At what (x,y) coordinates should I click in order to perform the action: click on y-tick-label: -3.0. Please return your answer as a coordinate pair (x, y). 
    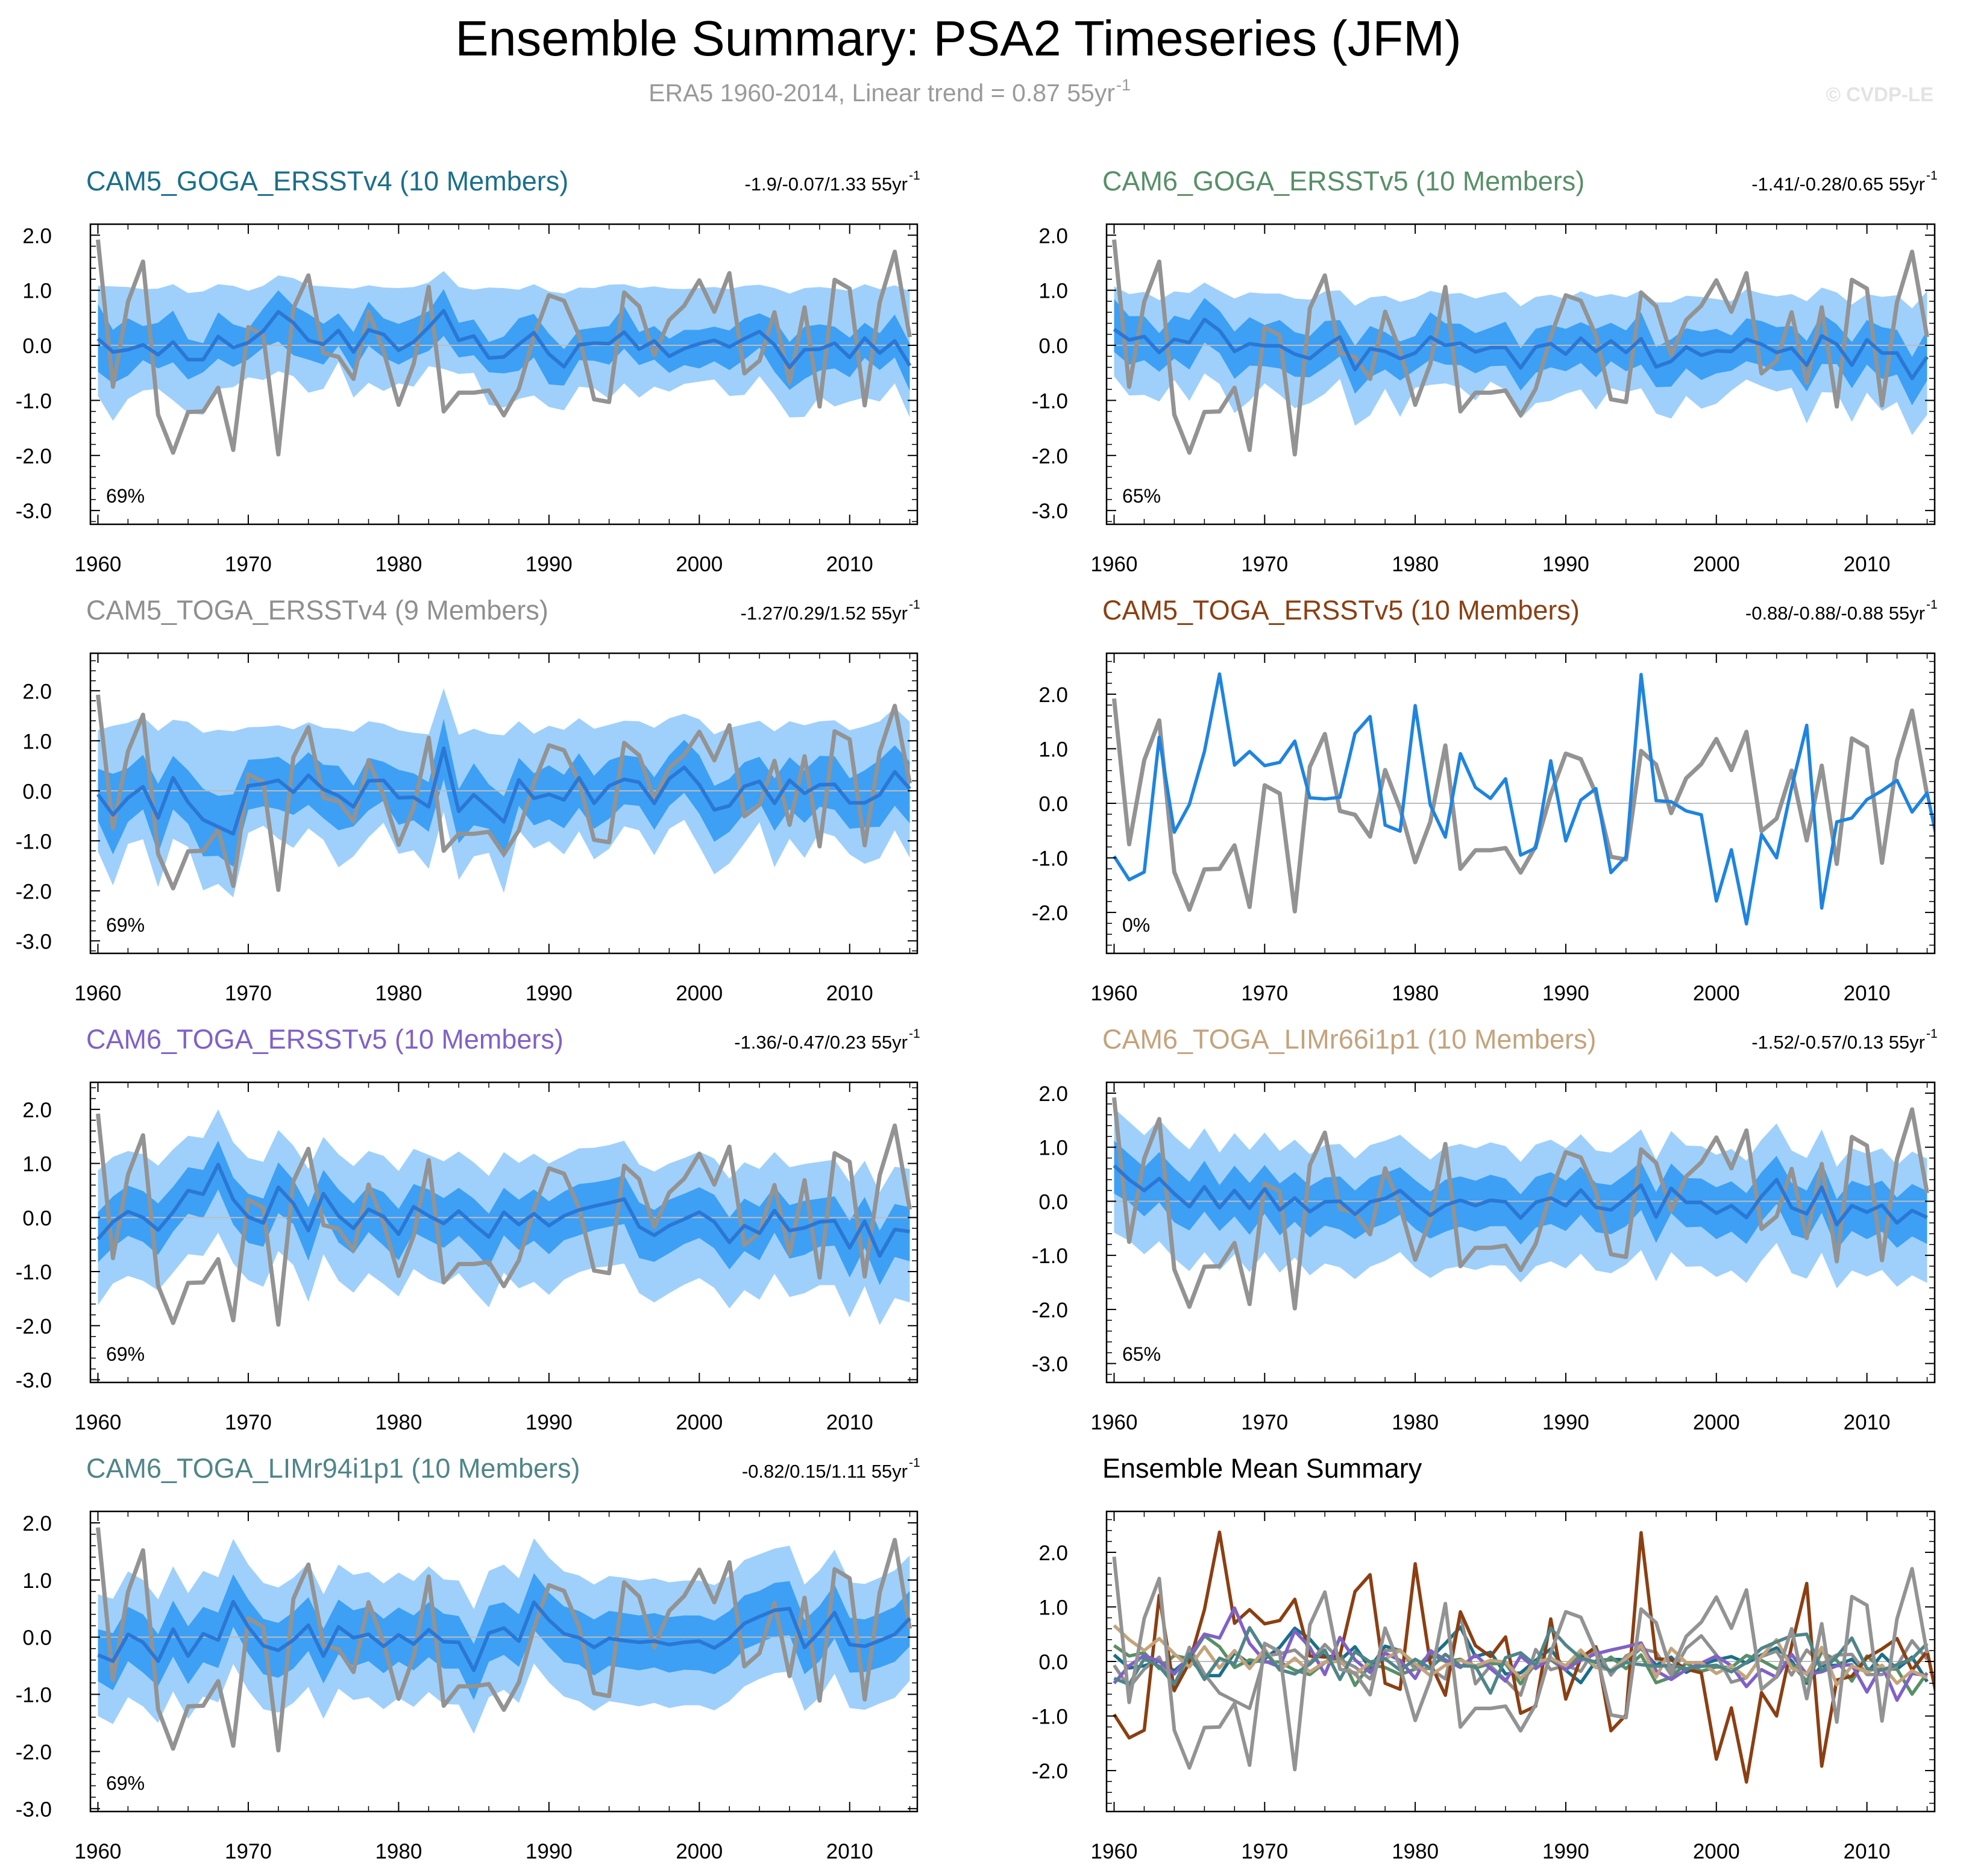
    Looking at the image, I should click on (1050, 1364).